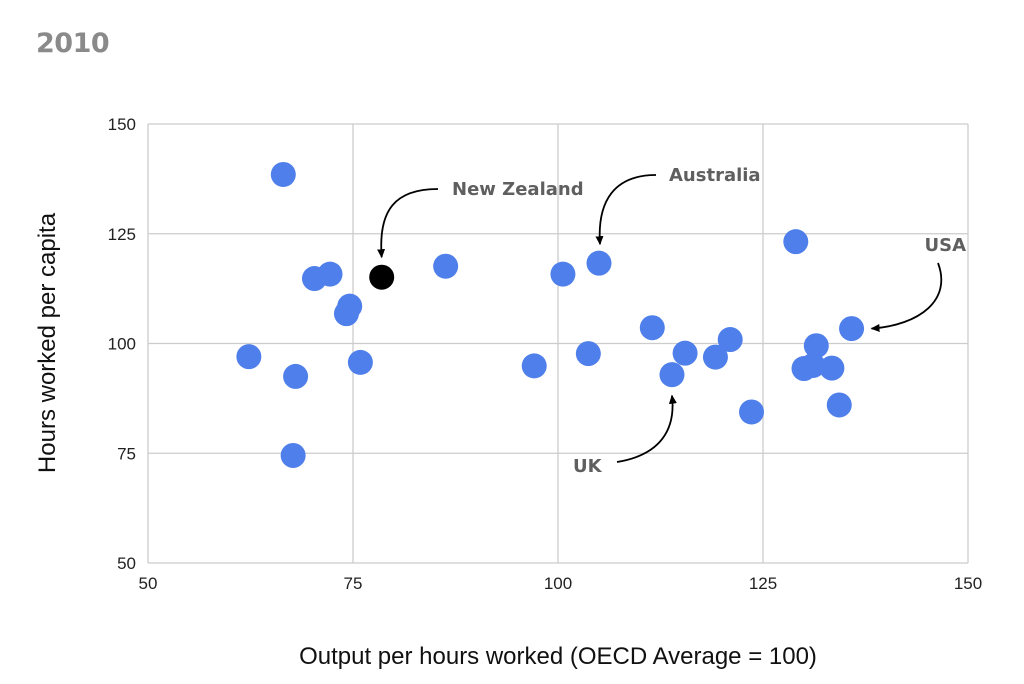 Image resolution: width=1024 pixels, height=684 pixels. I want to click on annotation-label: Australia, so click(715, 175).